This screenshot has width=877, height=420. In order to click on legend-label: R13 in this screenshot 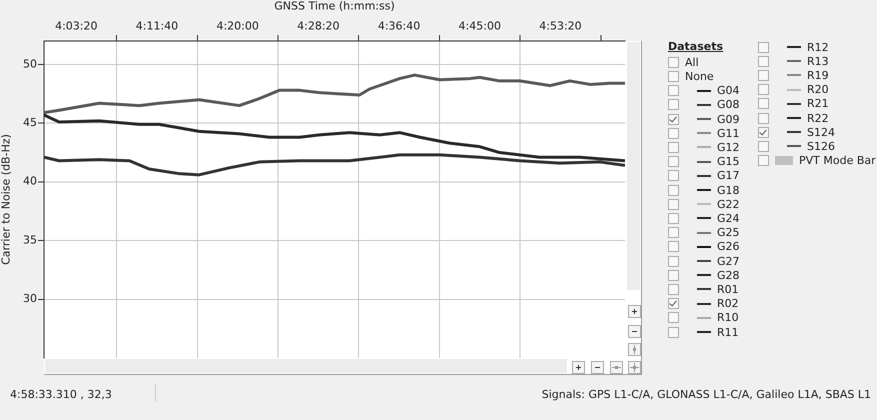, I will do `click(818, 61)`.